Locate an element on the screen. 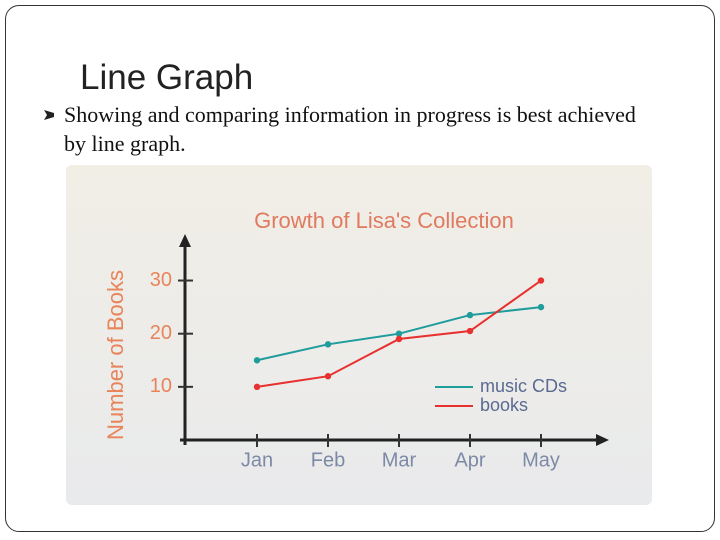 The width and height of the screenshot is (720, 540). y-axis-label: Number of Books is located at coordinates (115, 355).